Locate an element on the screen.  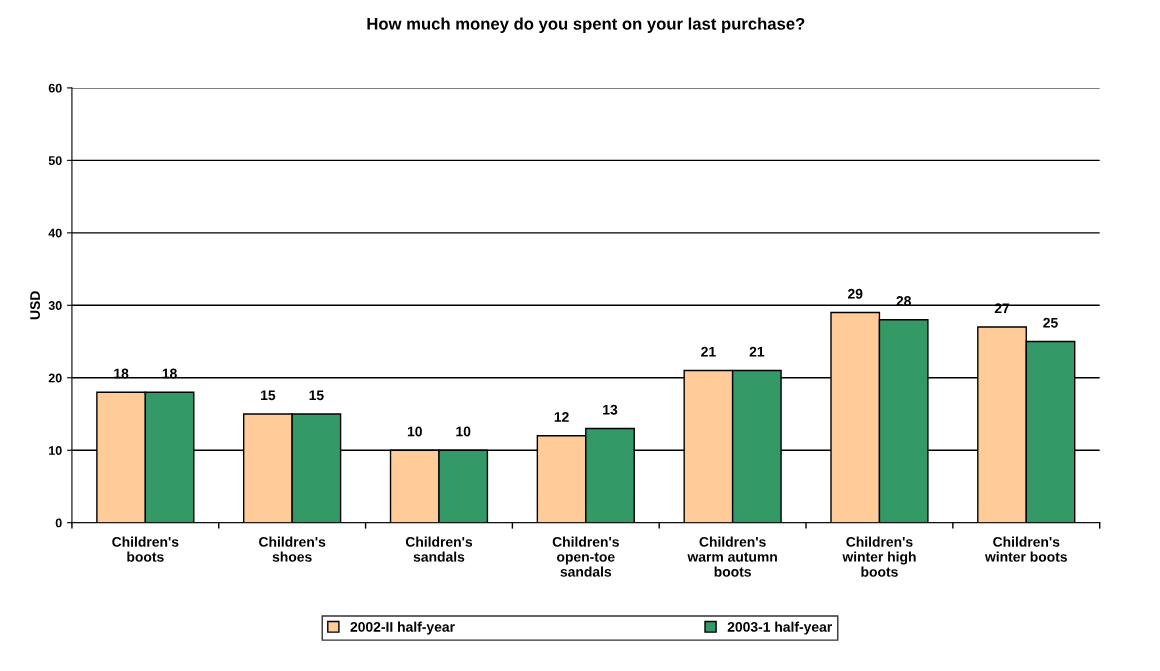
chart-title: How much money do you spent on your last purchase? is located at coordinates (586, 25).